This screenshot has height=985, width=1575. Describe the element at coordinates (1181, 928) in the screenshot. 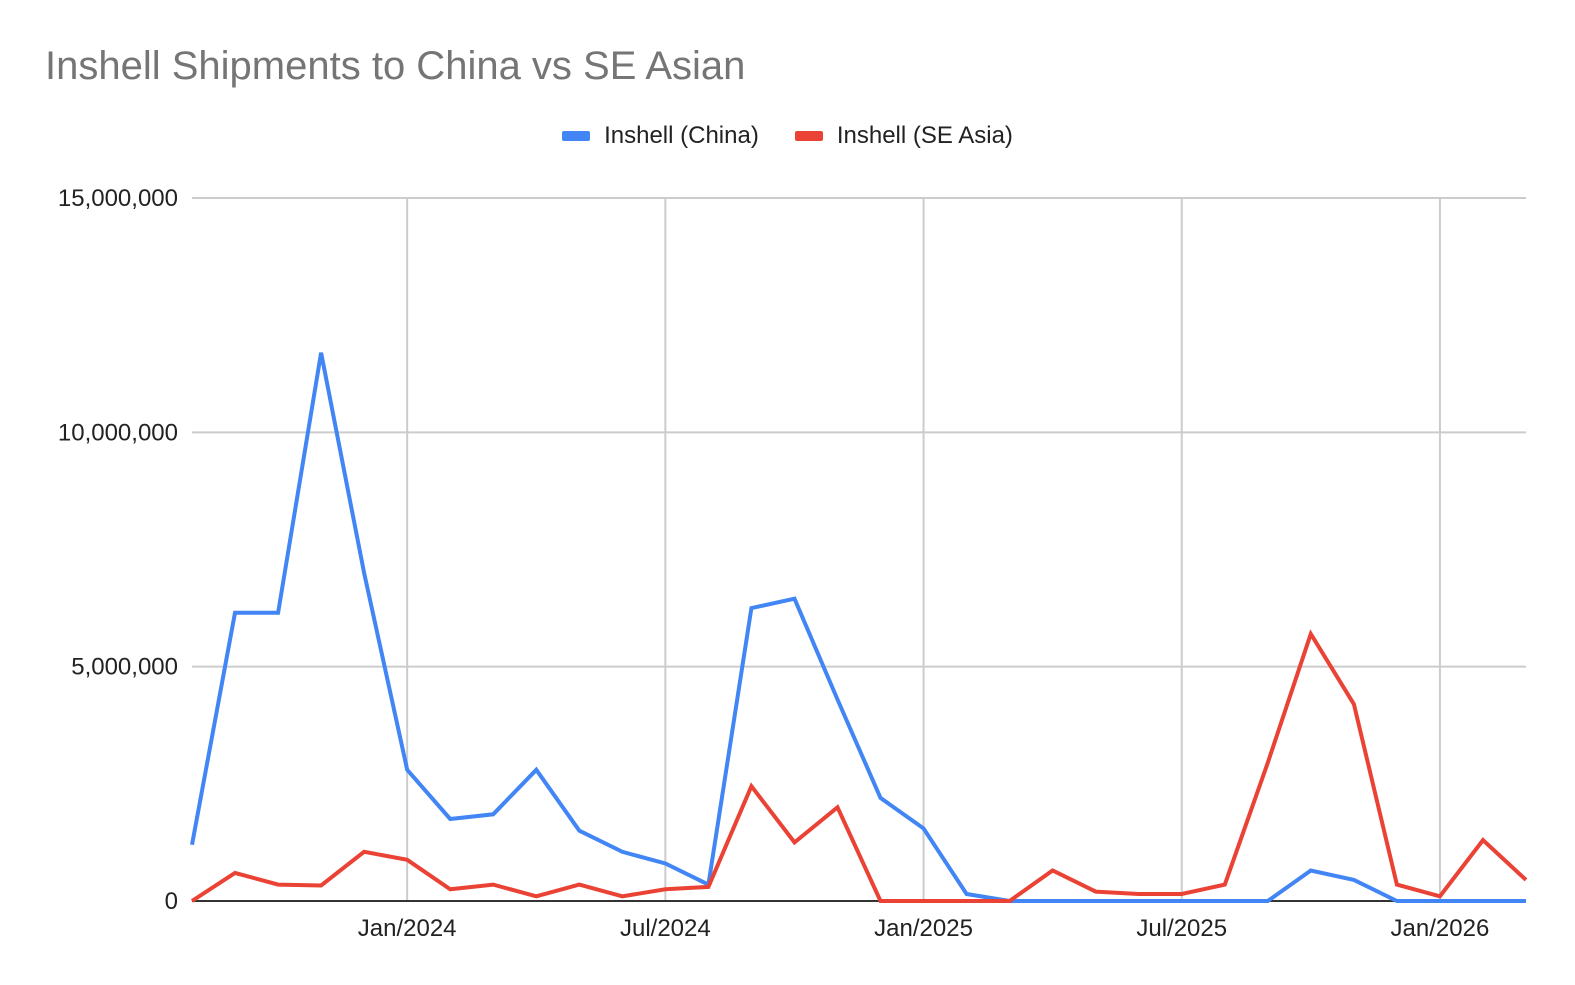

I see `x-tick-label: Jul/2025` at that location.